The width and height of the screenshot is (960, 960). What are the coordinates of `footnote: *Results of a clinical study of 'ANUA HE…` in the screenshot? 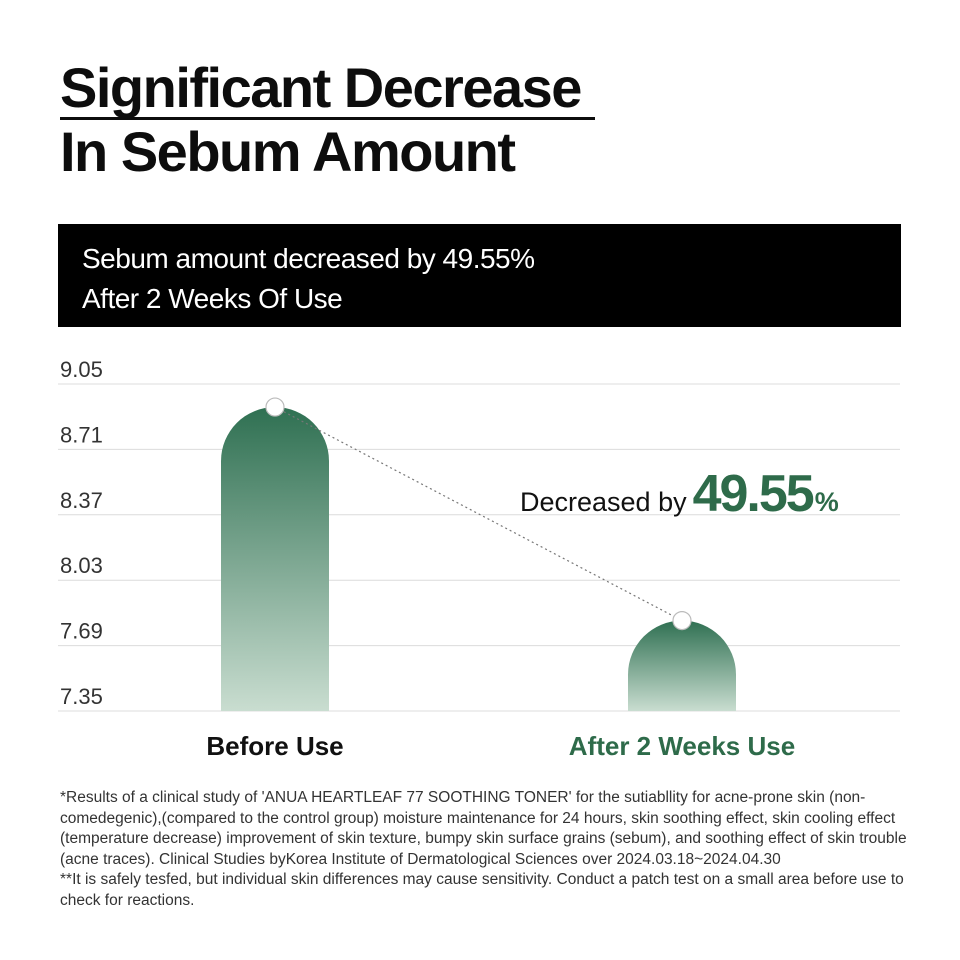 It's located at (485, 849).